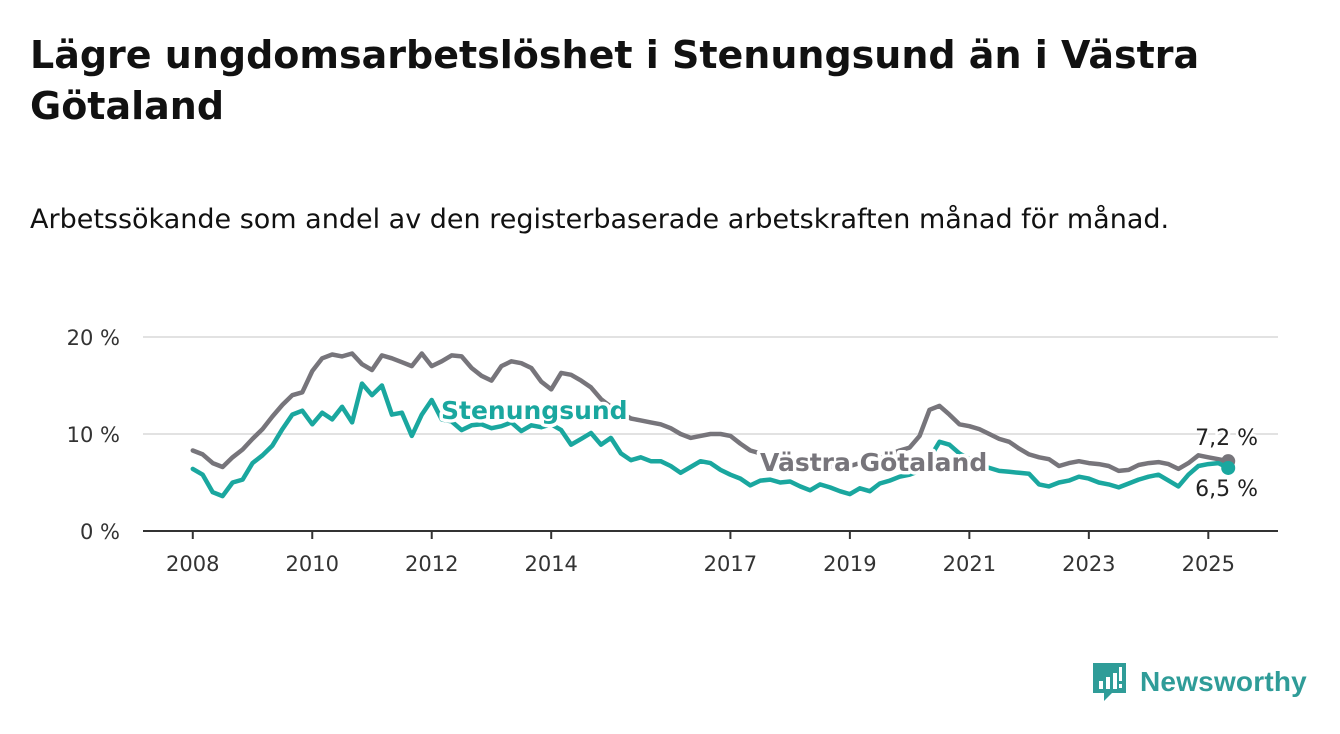 Image resolution: width=1340 pixels, height=734 pixels. What do you see at coordinates (1226, 438) in the screenshot?
I see `series-end-label: 7,2 %` at bounding box center [1226, 438].